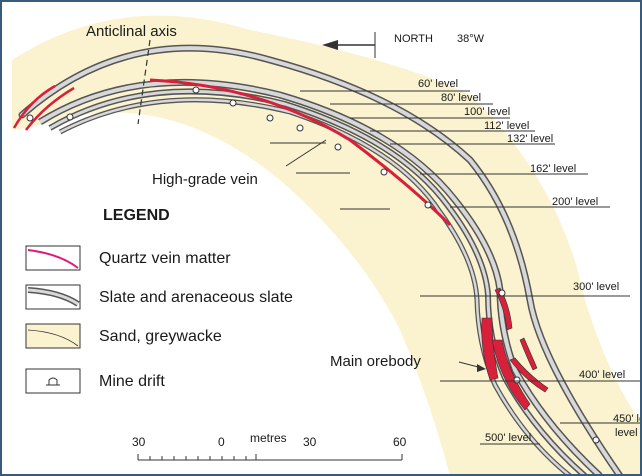  Describe the element at coordinates (461, 98) in the screenshot. I see `level-label: 80' level` at that location.